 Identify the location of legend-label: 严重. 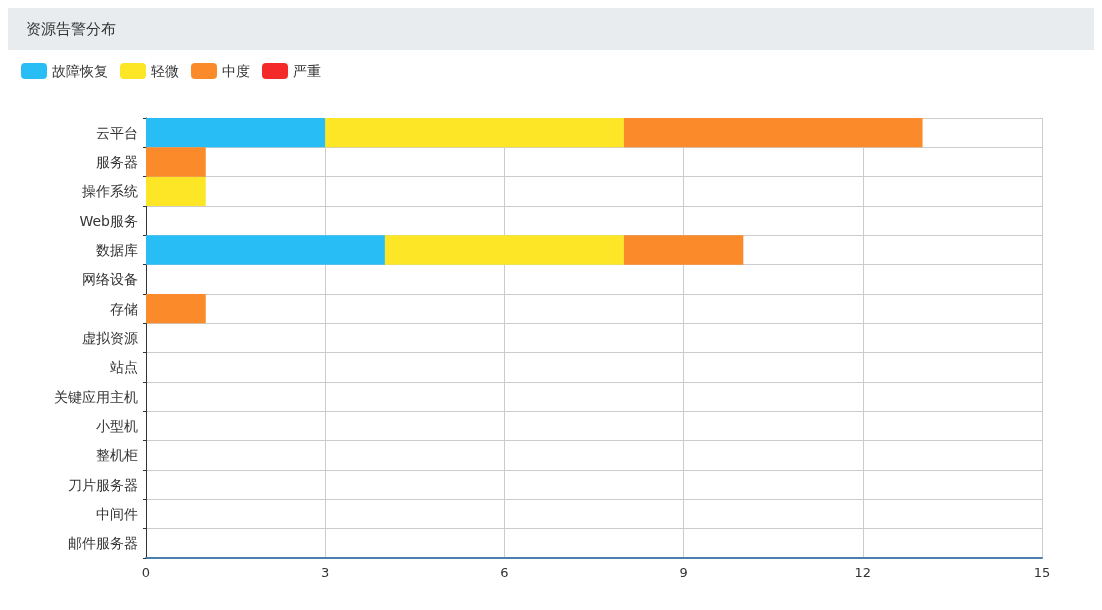
(307, 71).